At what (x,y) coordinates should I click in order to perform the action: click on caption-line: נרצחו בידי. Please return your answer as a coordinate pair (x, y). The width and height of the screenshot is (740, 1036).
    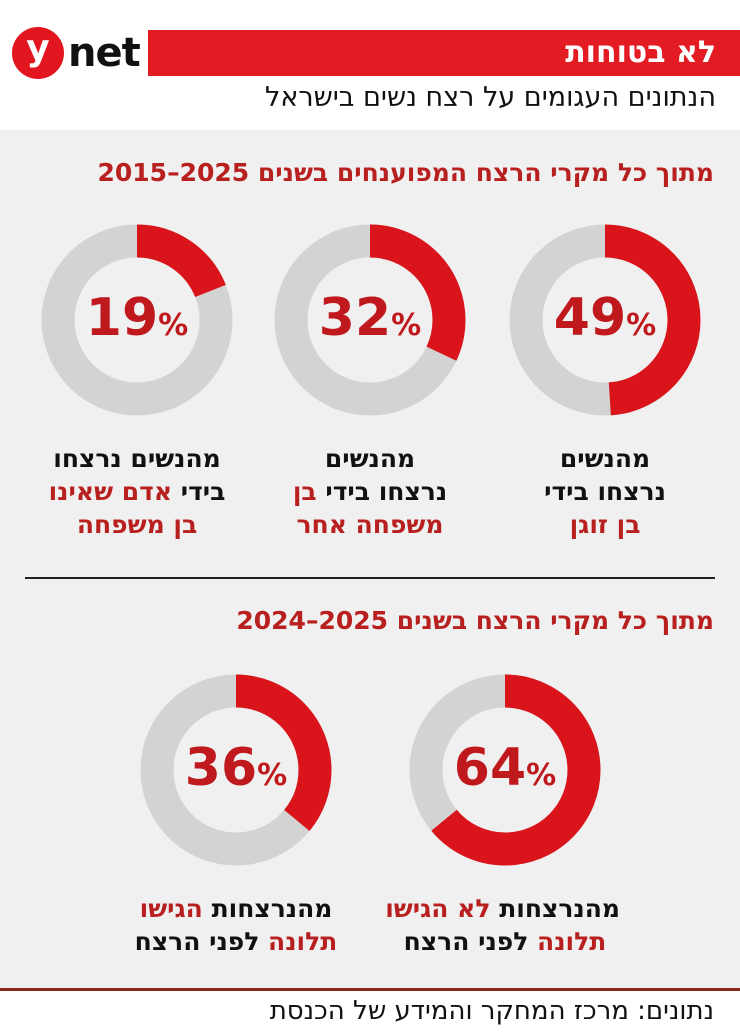
    Looking at the image, I should click on (605, 491).